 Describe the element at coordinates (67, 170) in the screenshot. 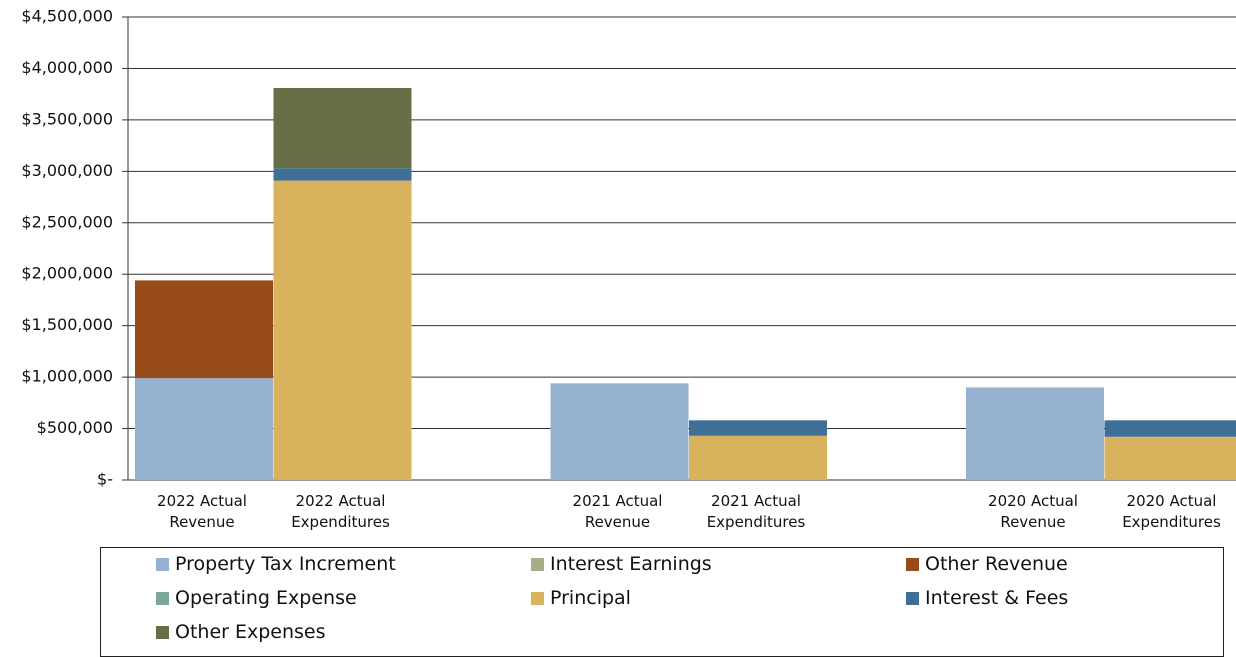

I see `y-tick-label: $3,000,000` at that location.